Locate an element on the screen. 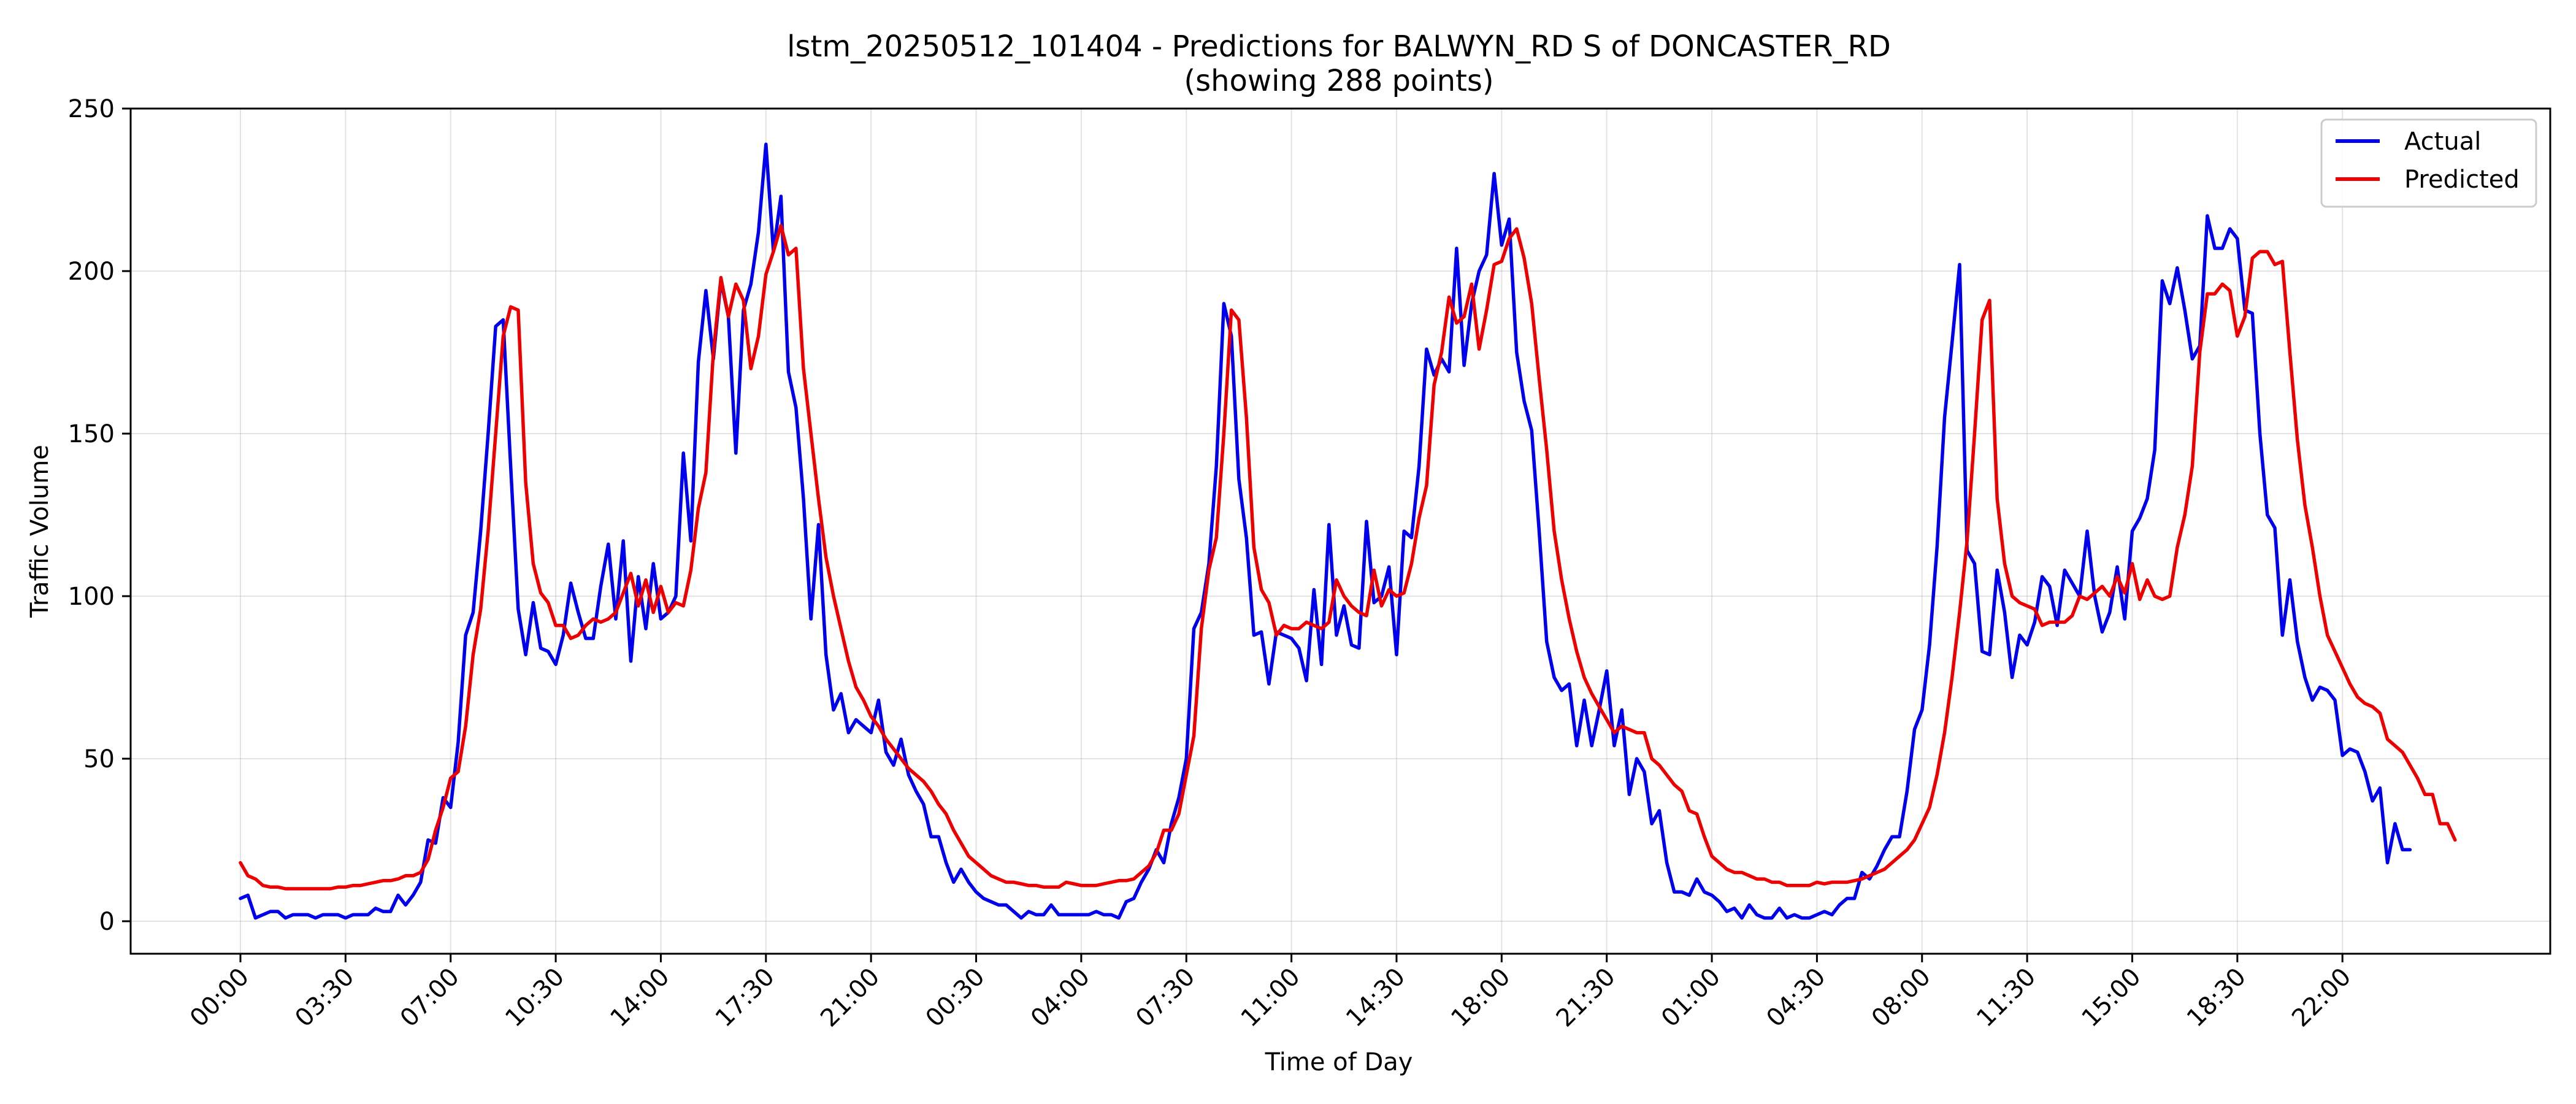  y-tick-label: 250 is located at coordinates (91, 109).